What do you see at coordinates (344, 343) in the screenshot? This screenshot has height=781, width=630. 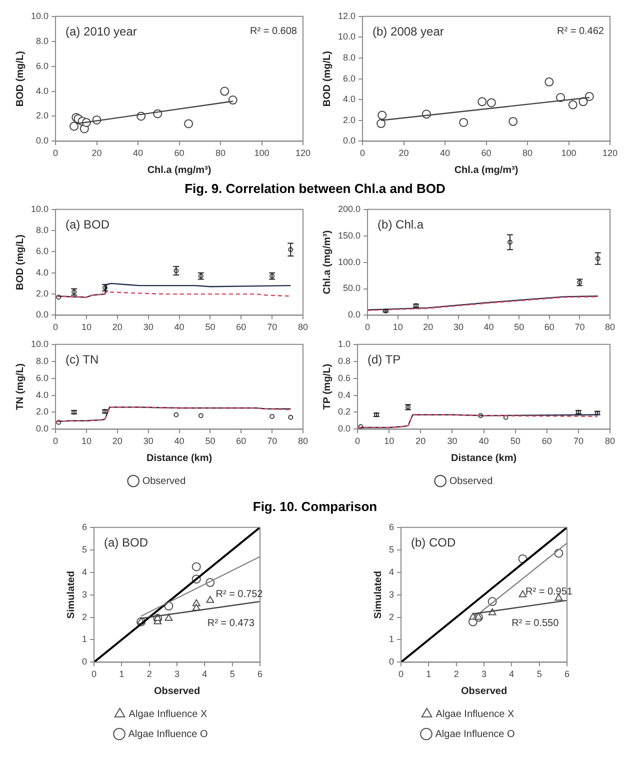 I see `y-tick-label: 1.0` at bounding box center [344, 343].